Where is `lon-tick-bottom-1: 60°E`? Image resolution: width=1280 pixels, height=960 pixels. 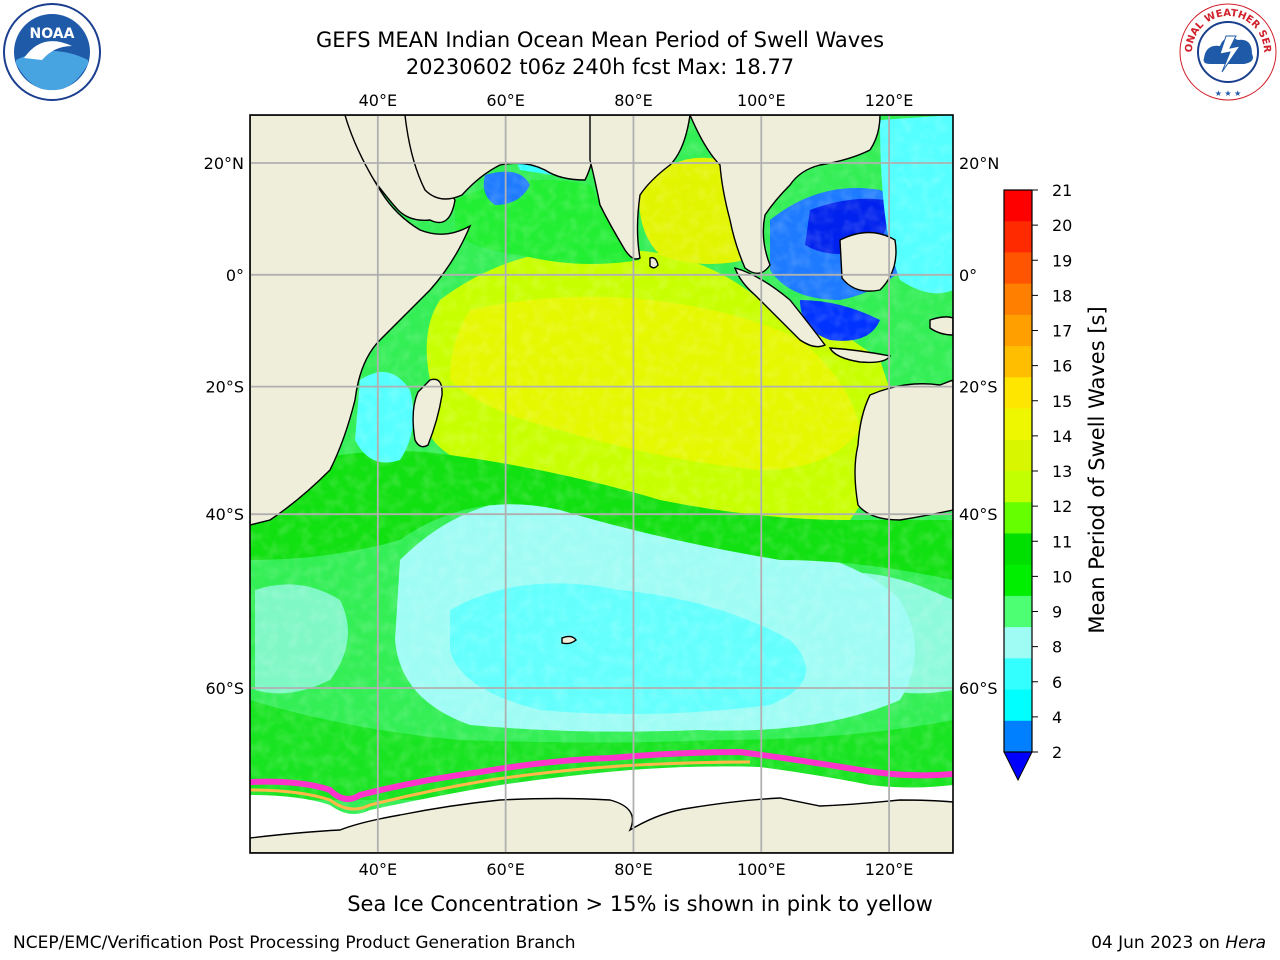 lon-tick-bottom-1: 60°E is located at coordinates (505, 869).